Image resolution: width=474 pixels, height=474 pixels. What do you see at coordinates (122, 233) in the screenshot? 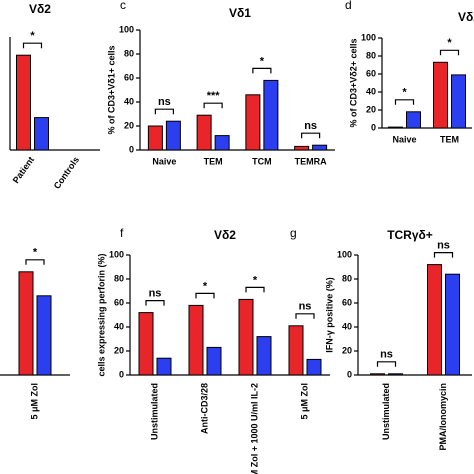
I see `panel-label: f` at bounding box center [122, 233].